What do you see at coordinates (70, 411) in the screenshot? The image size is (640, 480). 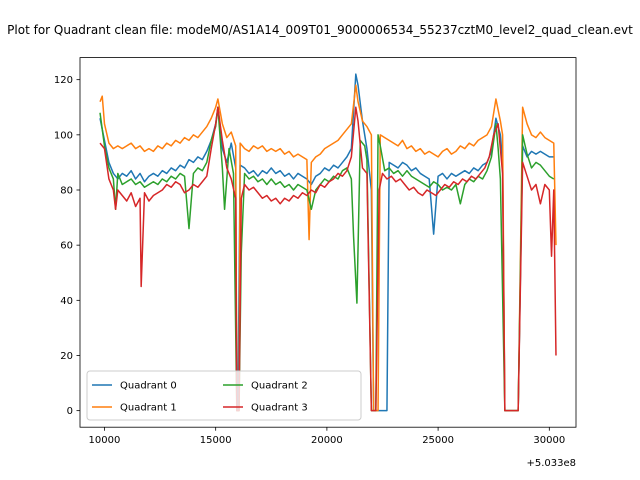 I see `y-tick-label: 0` at bounding box center [70, 411].